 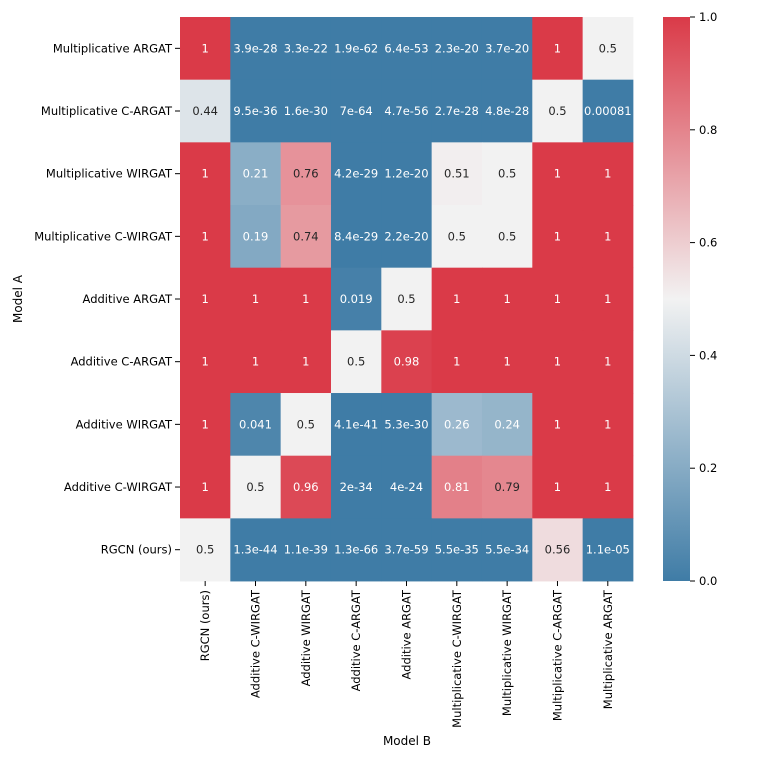 I want to click on cell-value-label: 0.041, so click(x=255, y=424).